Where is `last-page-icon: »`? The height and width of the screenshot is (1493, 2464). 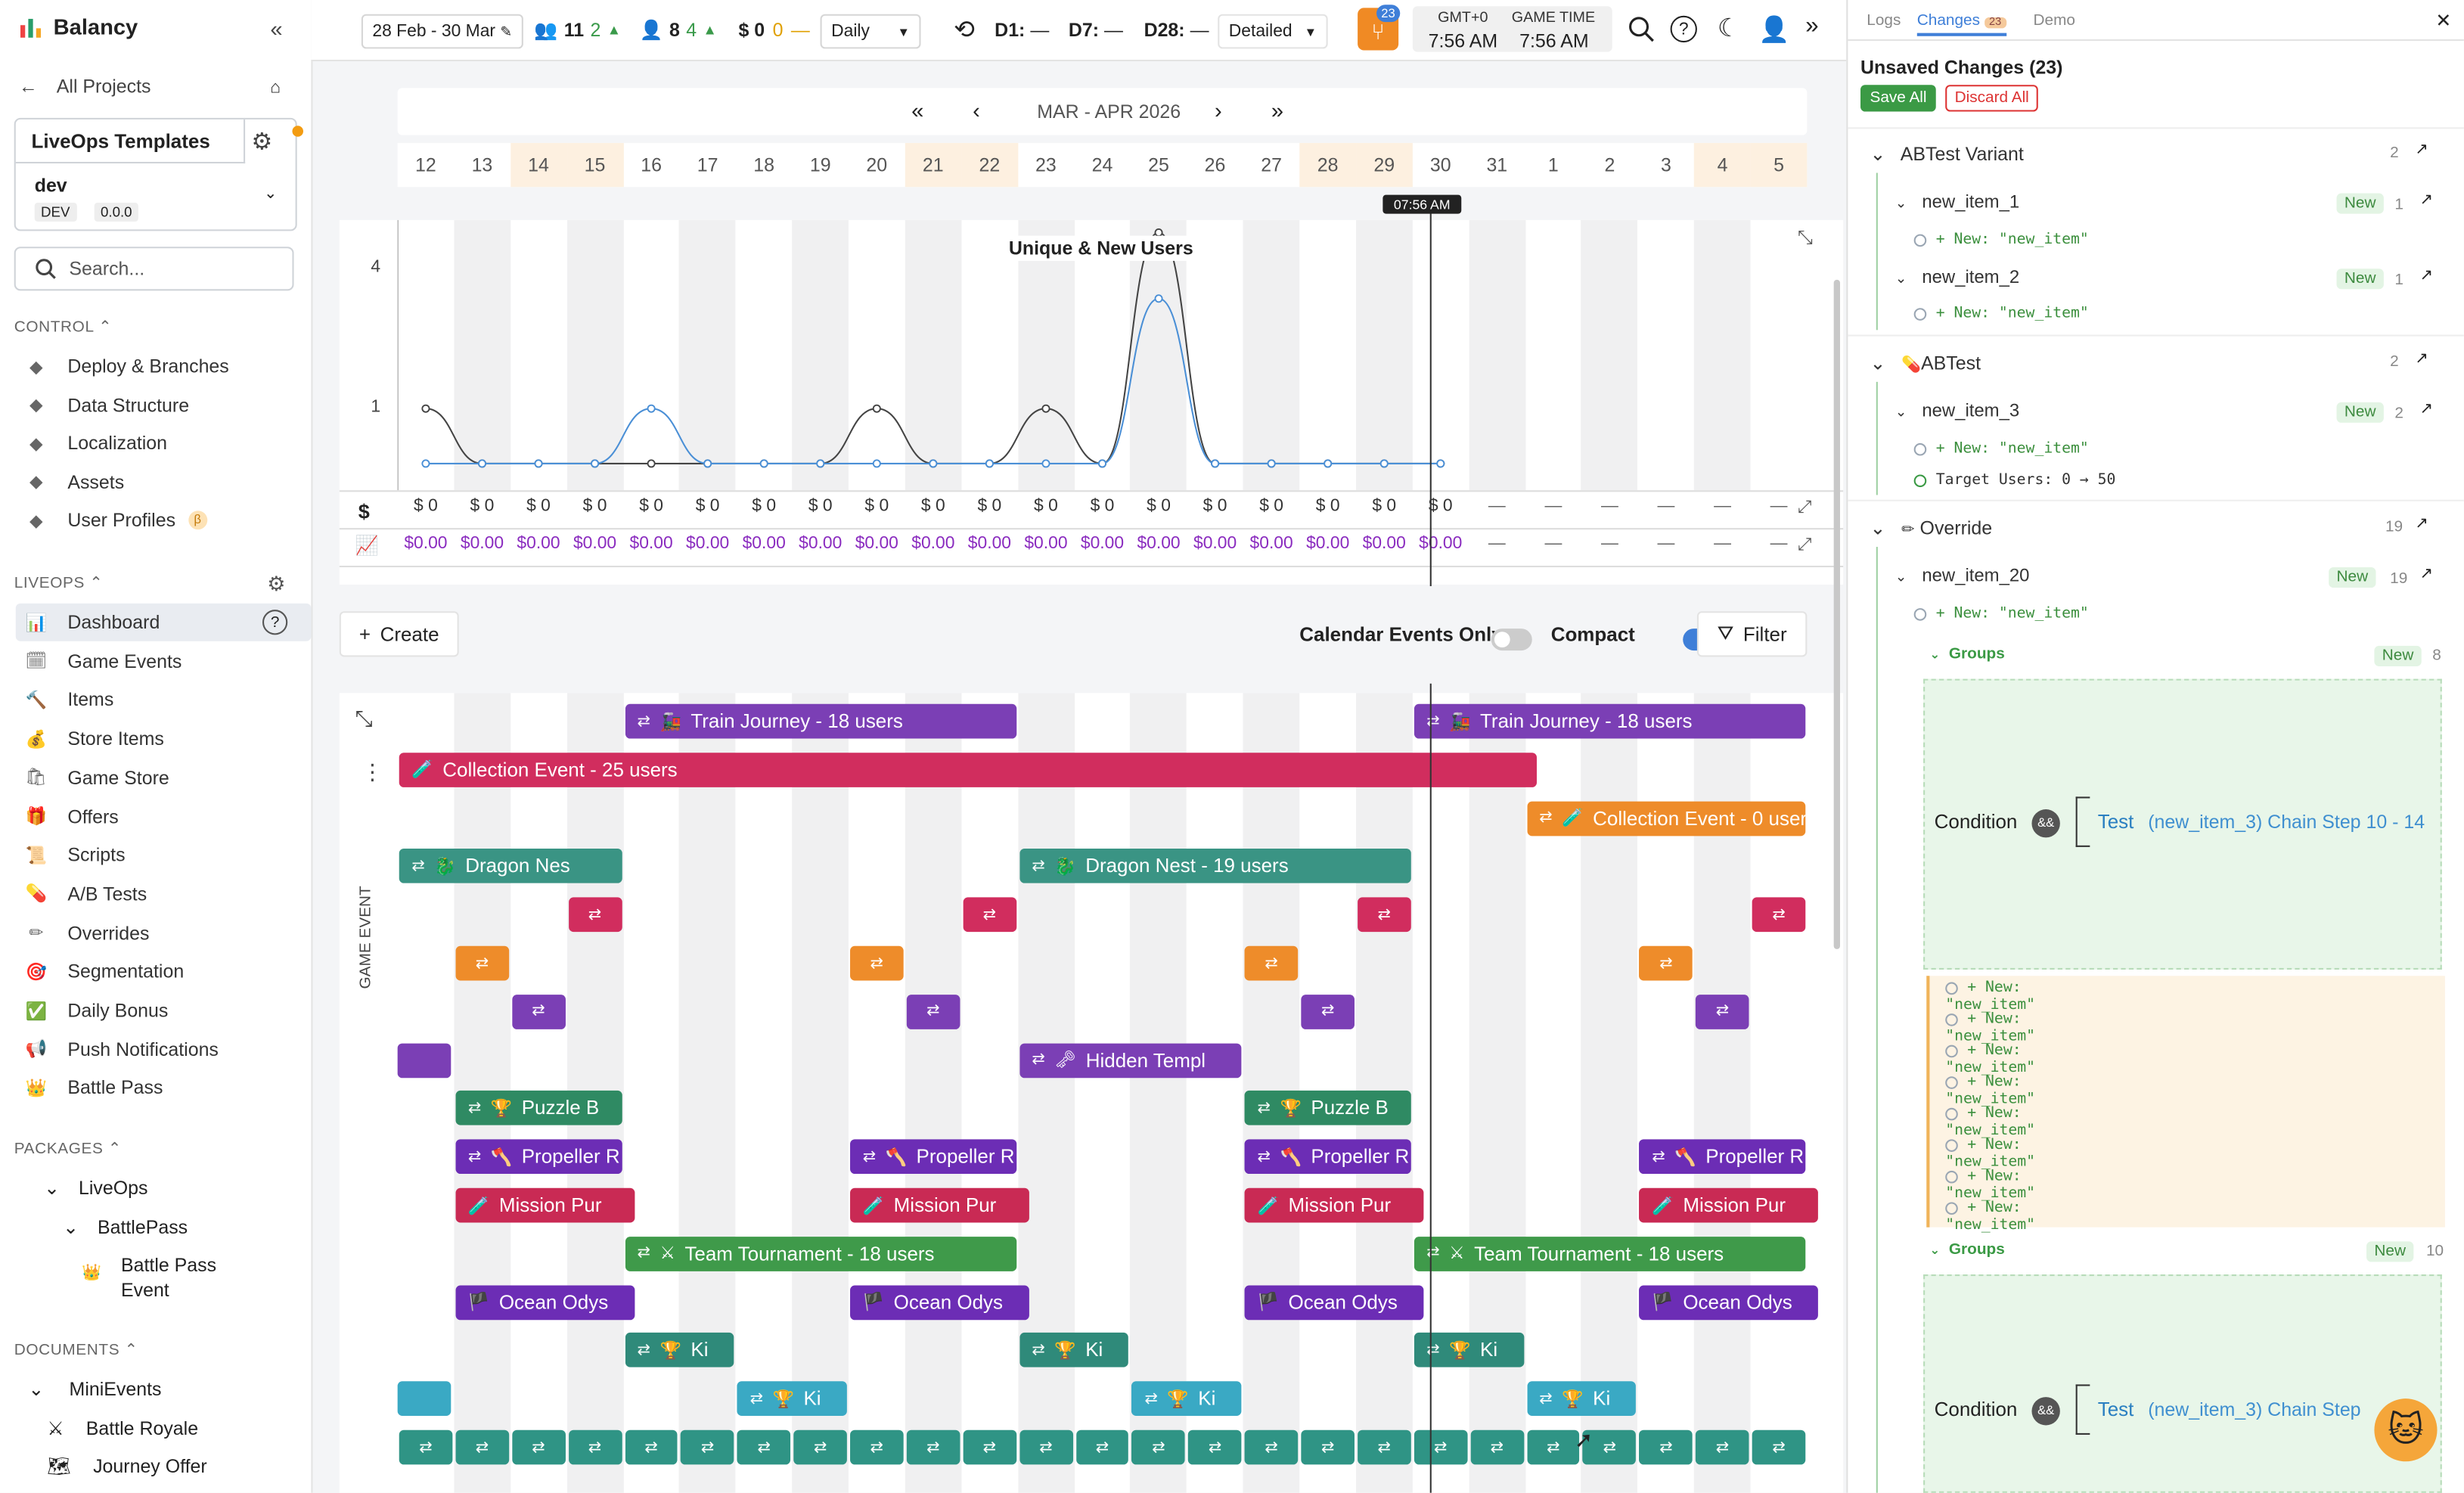
last-page-icon: » is located at coordinates (1277, 110).